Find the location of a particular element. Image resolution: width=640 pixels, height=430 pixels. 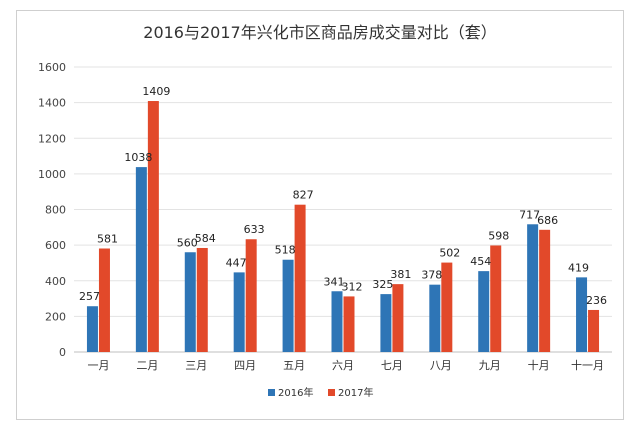

data-label: 381 is located at coordinates (400, 274).